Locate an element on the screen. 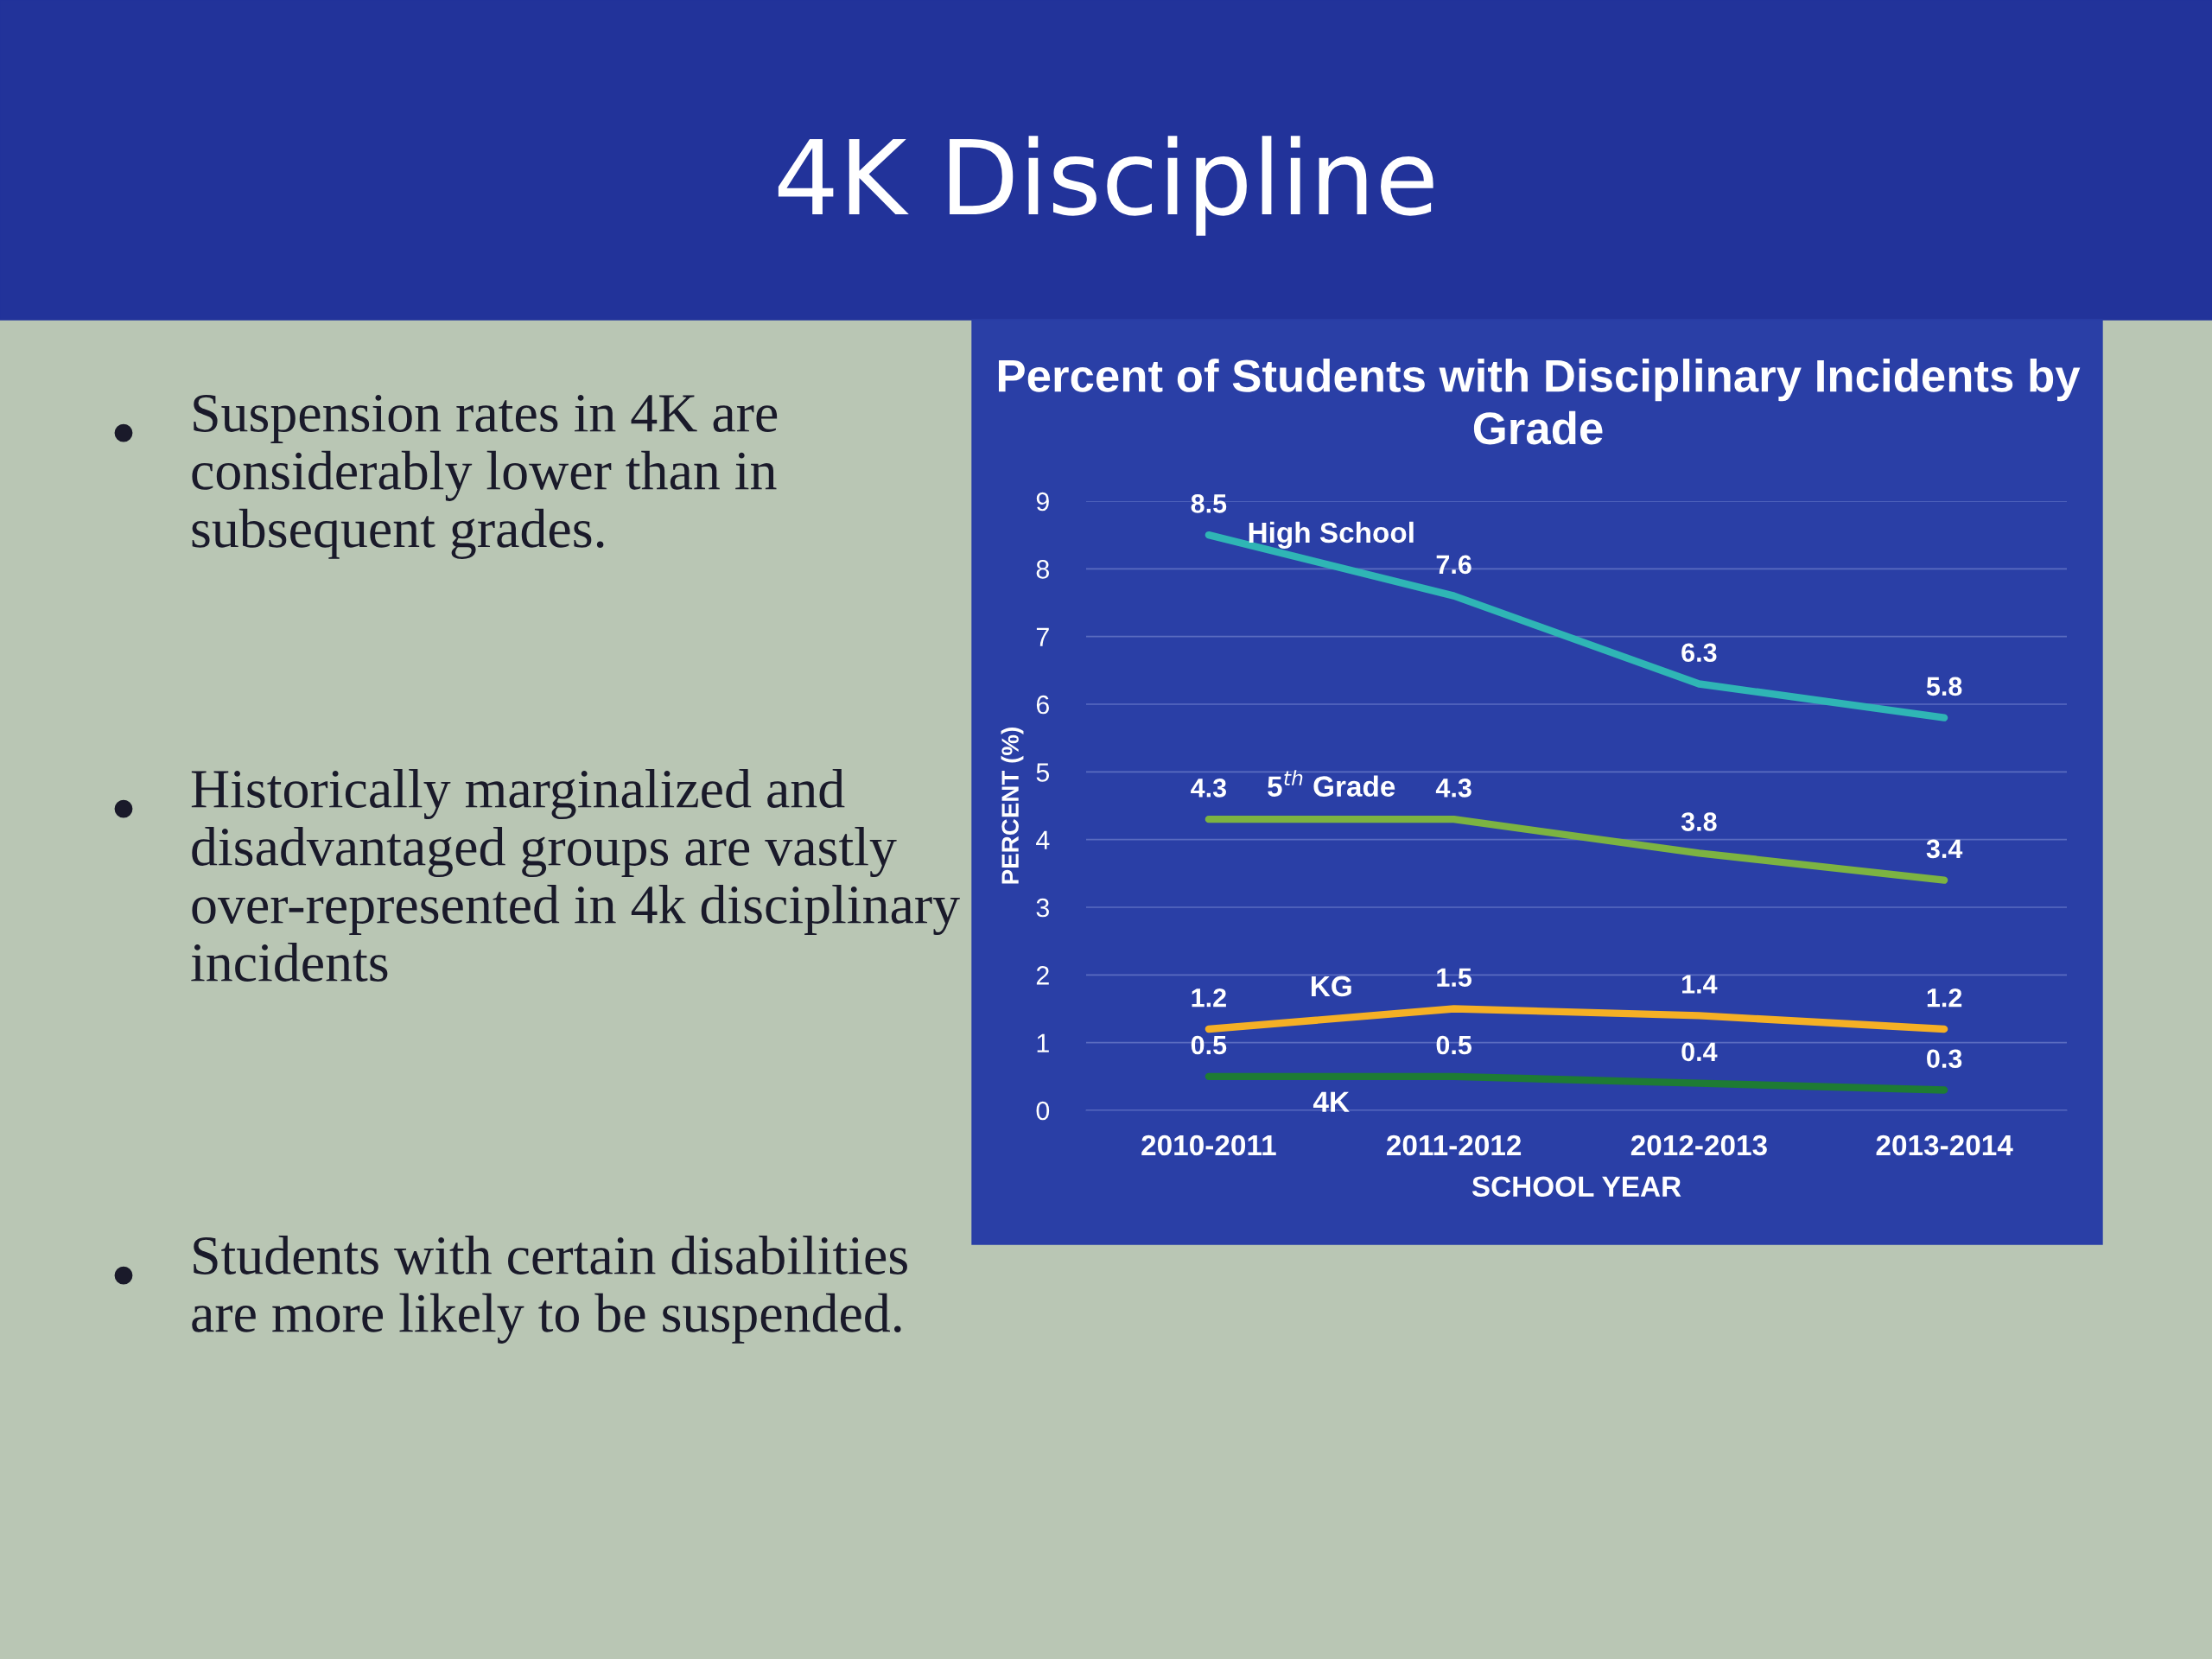 This screenshot has height=1659, width=2212. chart-subtitle: Percent of Students with Disciplinary Incidents by Grade is located at coordinates (1539, 402).